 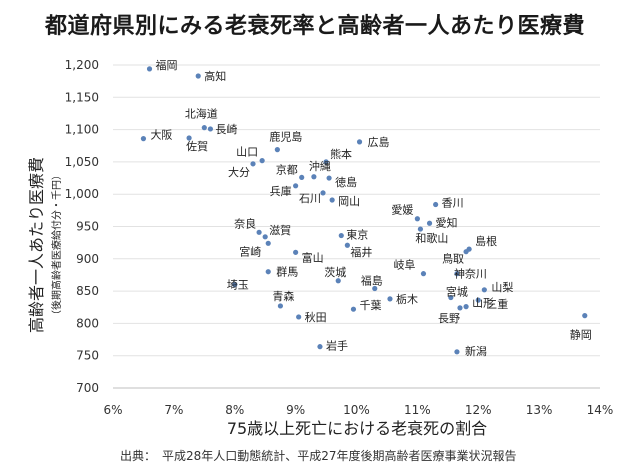 I want to click on x-tick-label: 7%, so click(x=173, y=410).